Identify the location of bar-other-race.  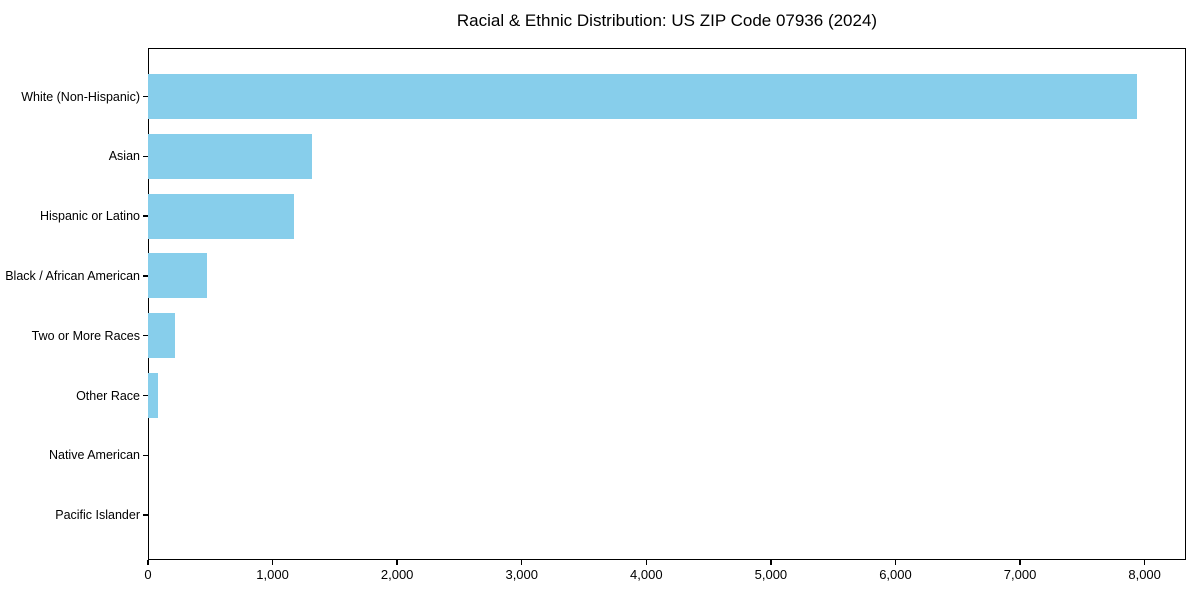
(153, 395).